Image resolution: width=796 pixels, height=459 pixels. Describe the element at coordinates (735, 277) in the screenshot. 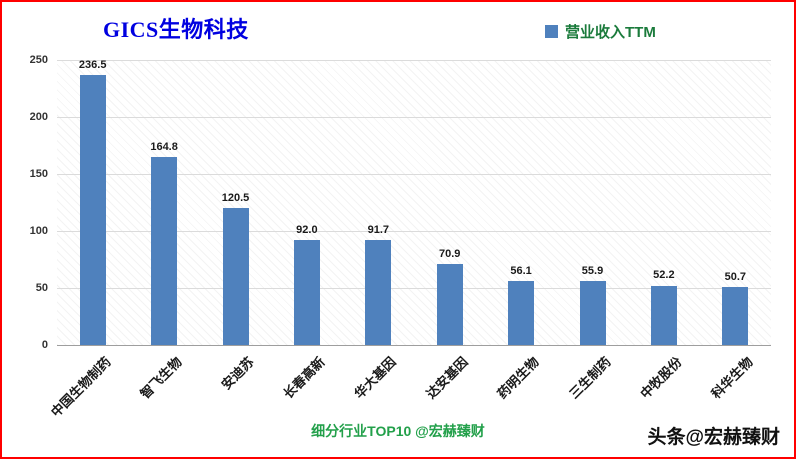

I see `bar-value-label: 50.7` at that location.